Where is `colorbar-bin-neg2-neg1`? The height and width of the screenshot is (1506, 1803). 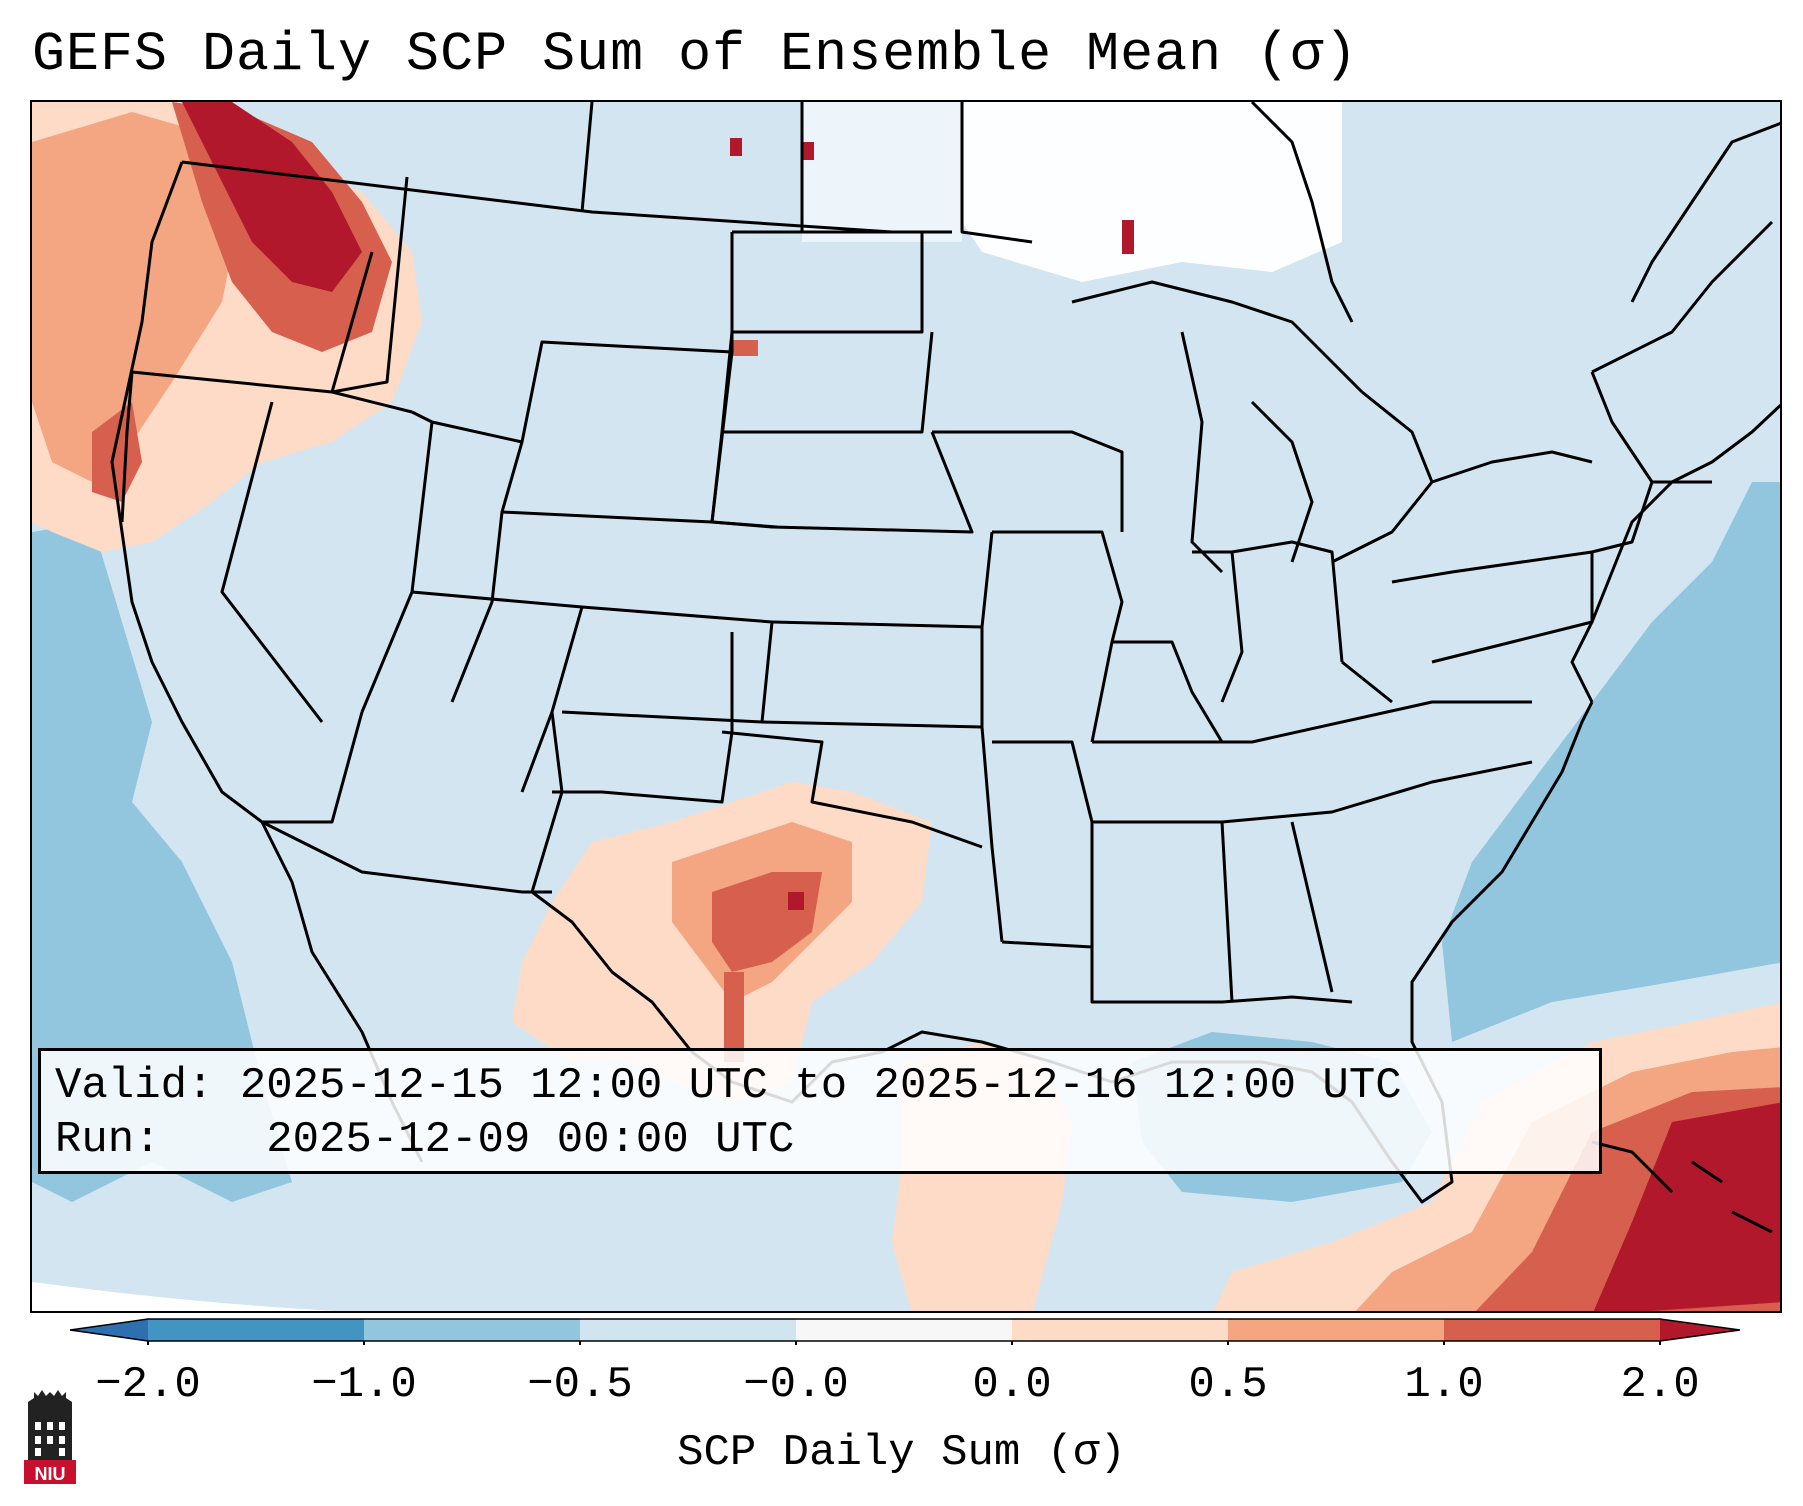 colorbar-bin-neg2-neg1 is located at coordinates (256, 1330).